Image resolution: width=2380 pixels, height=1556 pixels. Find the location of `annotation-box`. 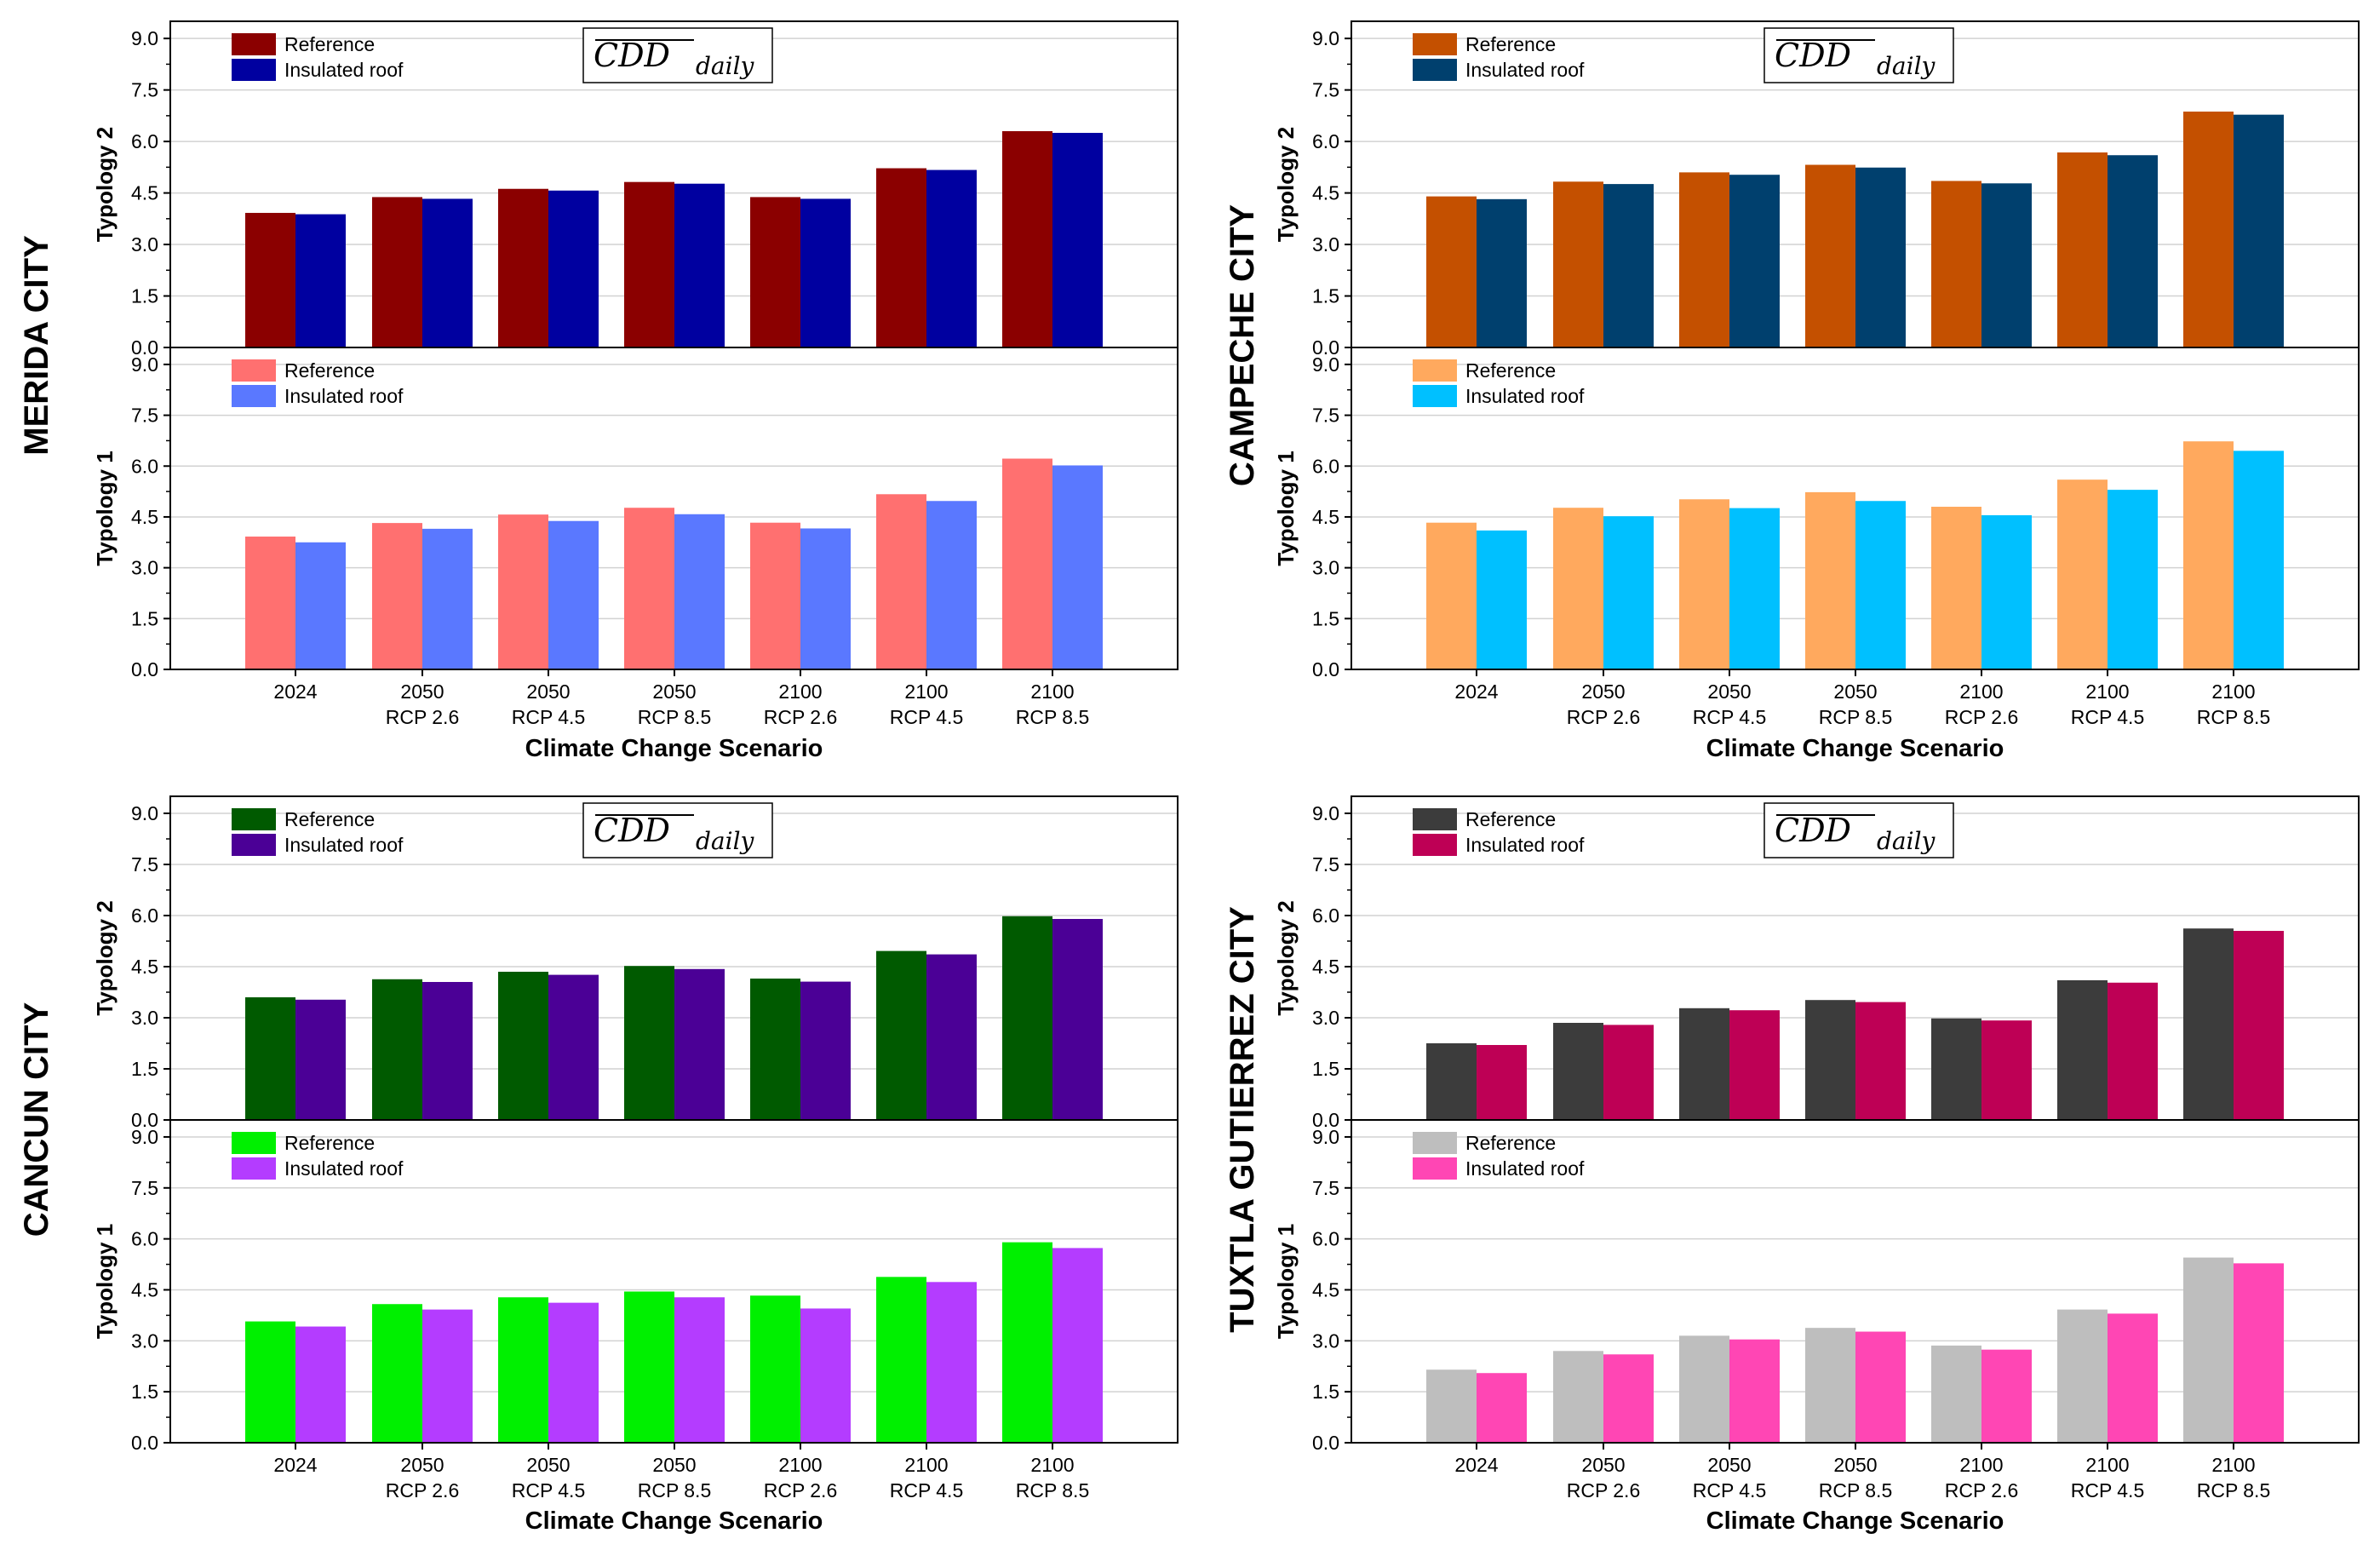

annotation-box is located at coordinates (1858, 830).